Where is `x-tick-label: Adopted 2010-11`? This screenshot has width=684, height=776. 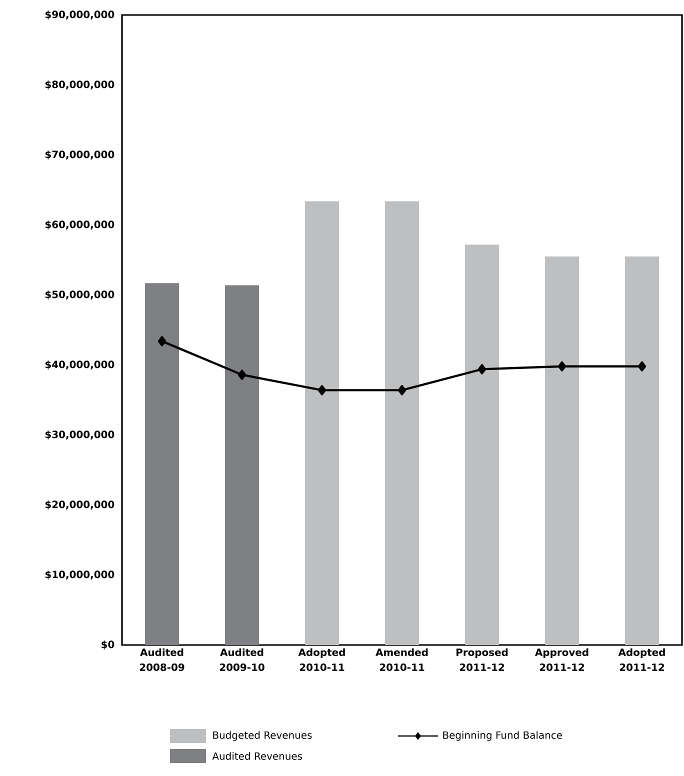
x-tick-label: Adopted 2010-11 is located at coordinates (321, 660).